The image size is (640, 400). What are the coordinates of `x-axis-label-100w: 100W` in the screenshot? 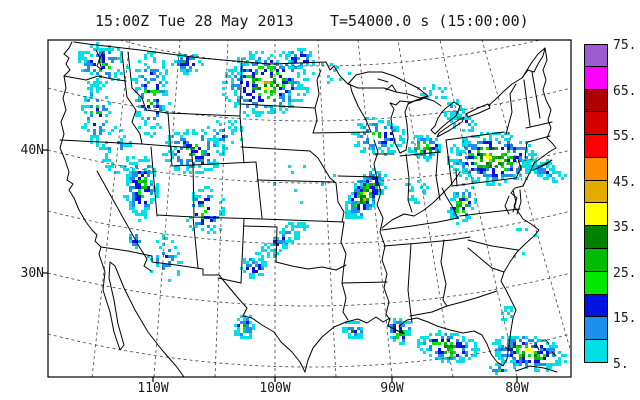 It's located at (275, 388).